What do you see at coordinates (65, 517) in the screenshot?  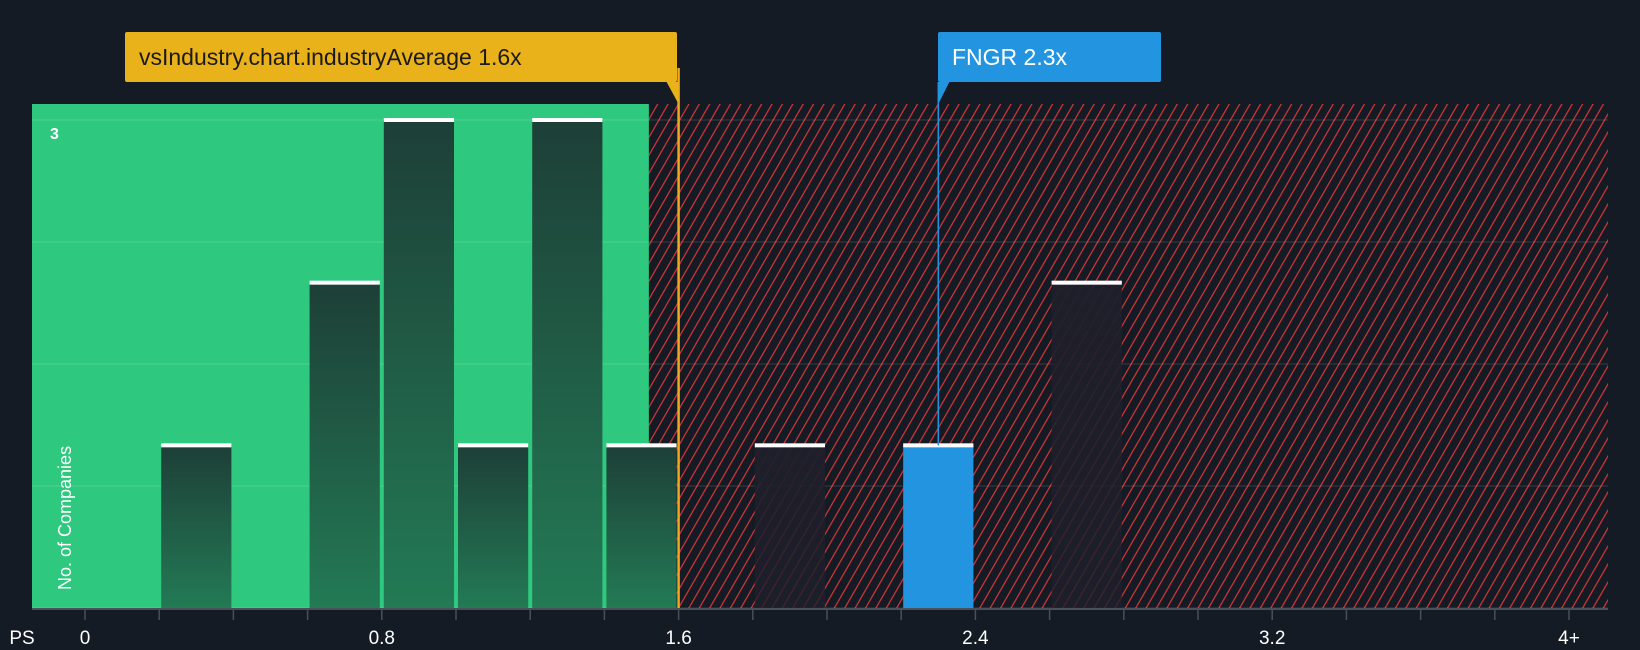 I see `y-axis-label: No. of Companies` at bounding box center [65, 517].